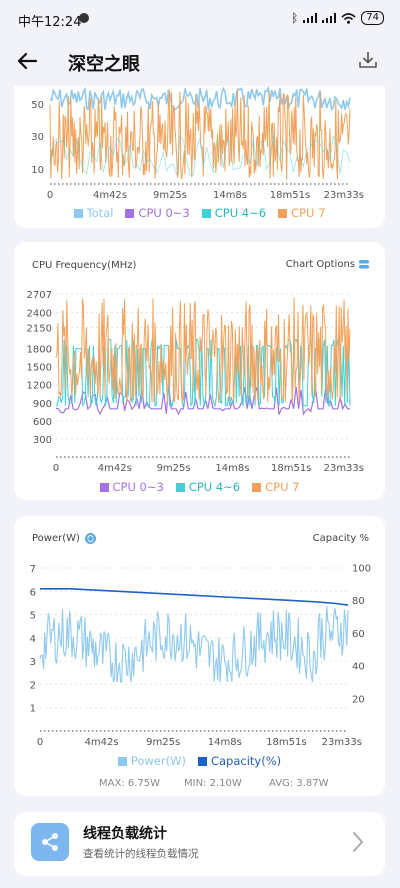 The image size is (400, 888). I want to click on y-tick-label: 2150, so click(39, 329).